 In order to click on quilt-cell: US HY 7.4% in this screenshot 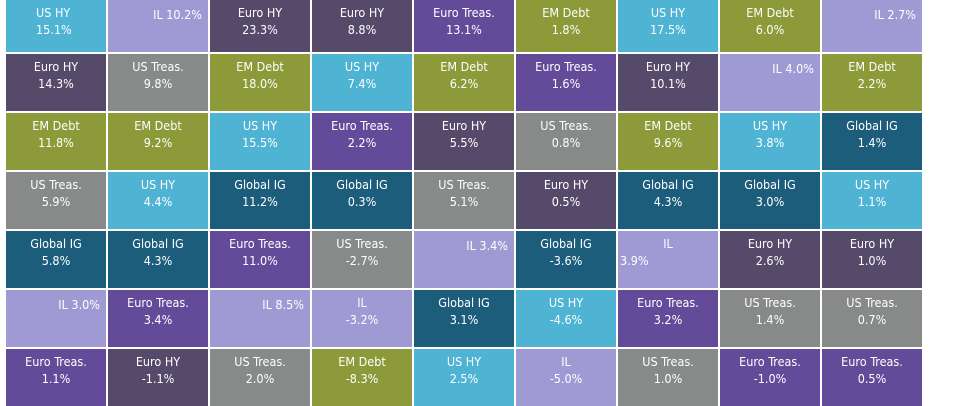, I will do `click(362, 82)`.